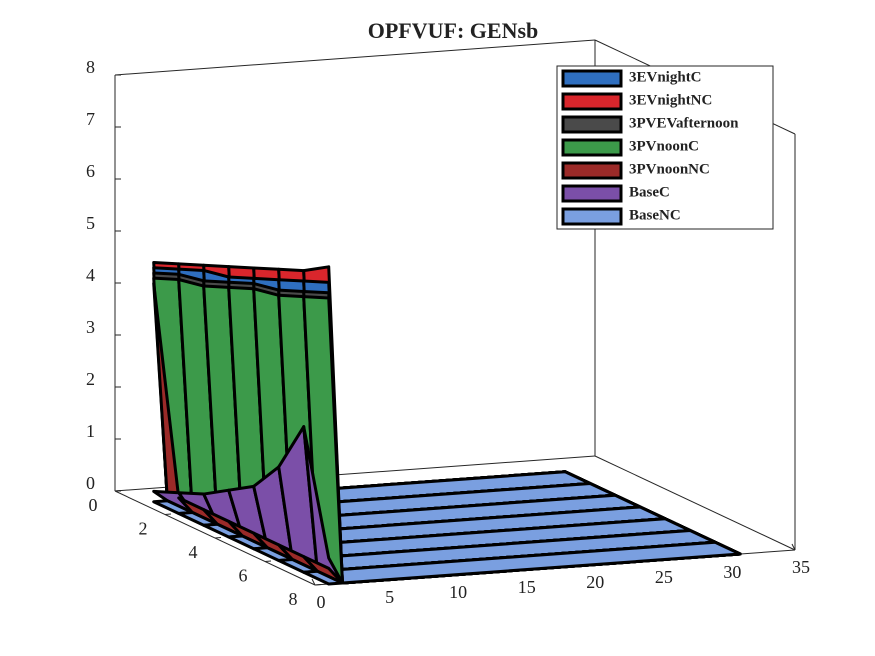 The image size is (875, 656). I want to click on x-tick-label: 5, so click(389, 597).